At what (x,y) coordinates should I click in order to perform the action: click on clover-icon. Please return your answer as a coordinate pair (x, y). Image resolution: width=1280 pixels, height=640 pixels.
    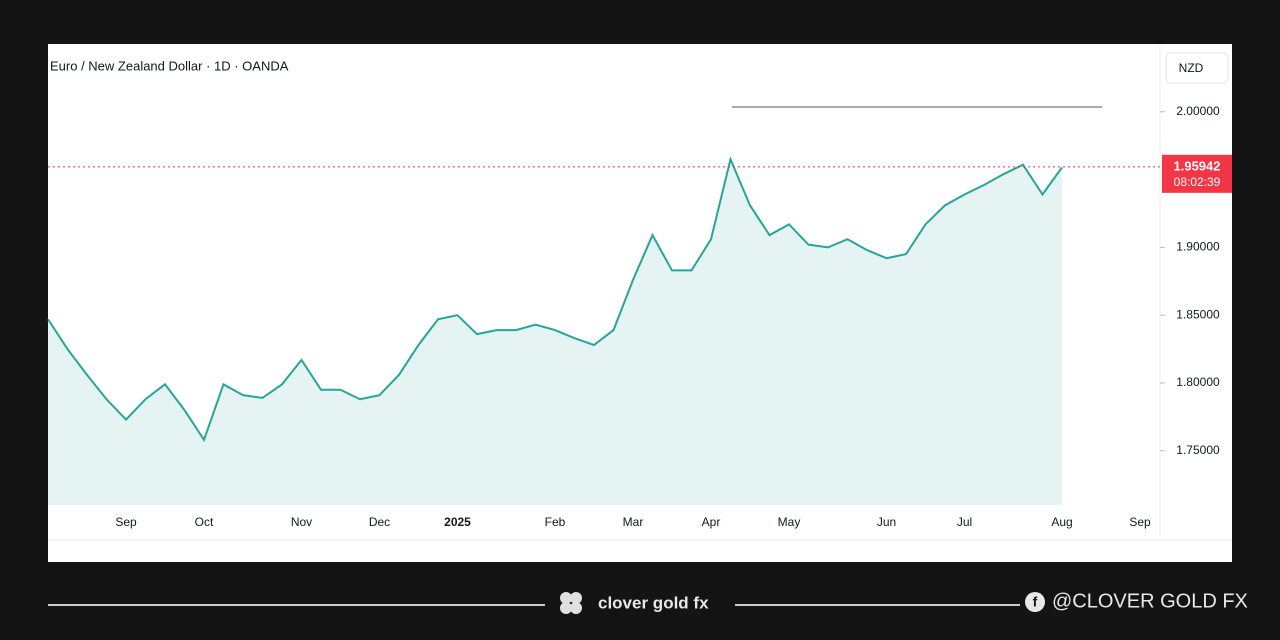
    Looking at the image, I should click on (571, 603).